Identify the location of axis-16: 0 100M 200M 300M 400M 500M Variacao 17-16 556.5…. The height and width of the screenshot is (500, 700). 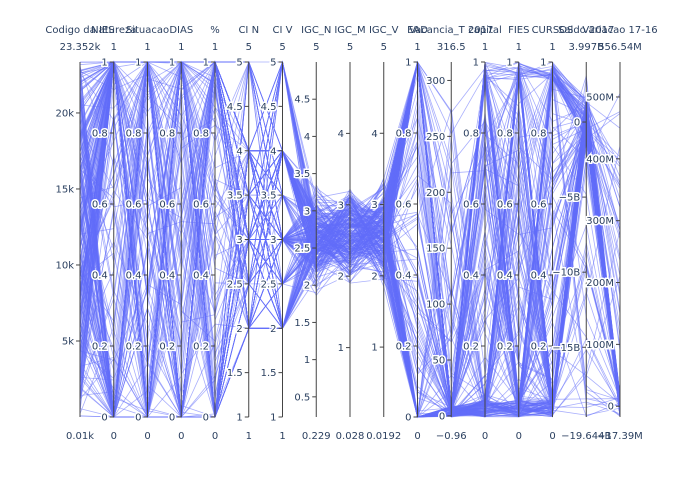
(619, 233).